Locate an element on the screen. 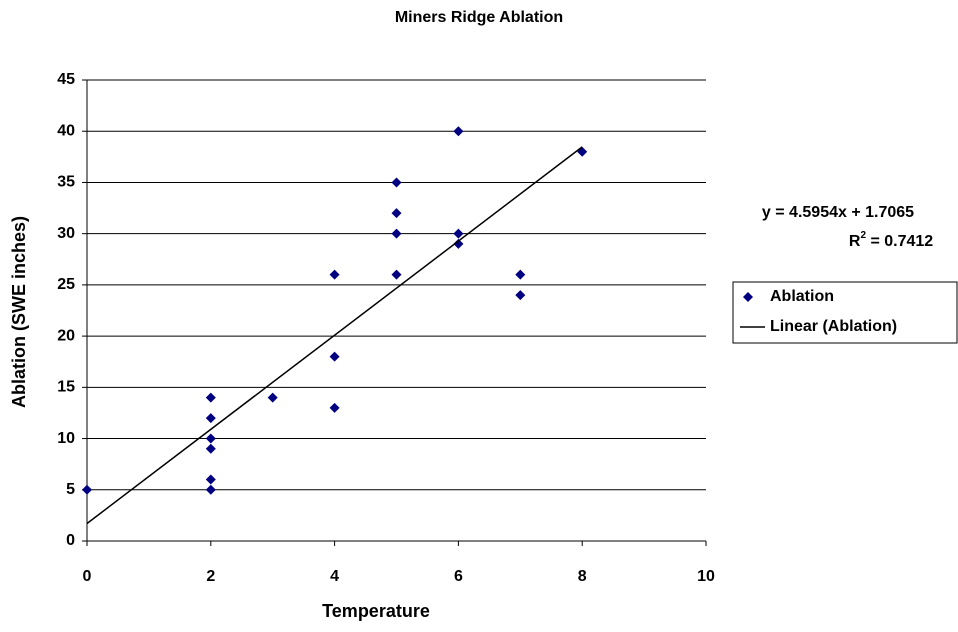 This screenshot has height=632, width=958. x-tick-label: 2 is located at coordinates (210, 576).